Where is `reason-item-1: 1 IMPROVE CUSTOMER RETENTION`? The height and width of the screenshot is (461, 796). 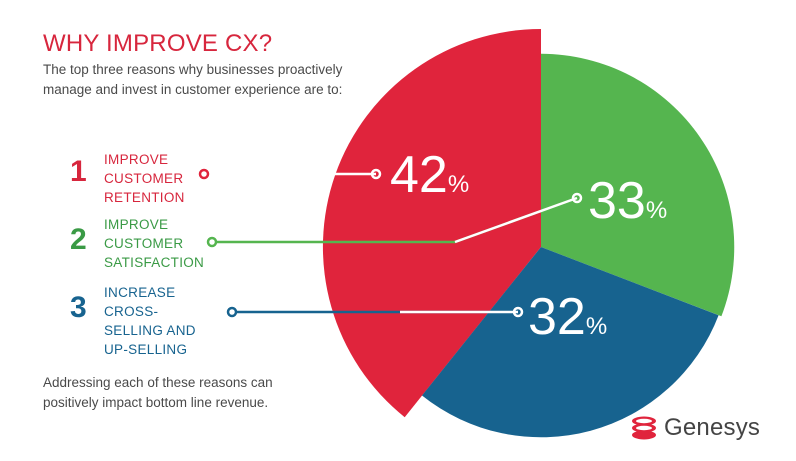 reason-item-1: 1 IMPROVE CUSTOMER RETENTION is located at coordinates (143, 178).